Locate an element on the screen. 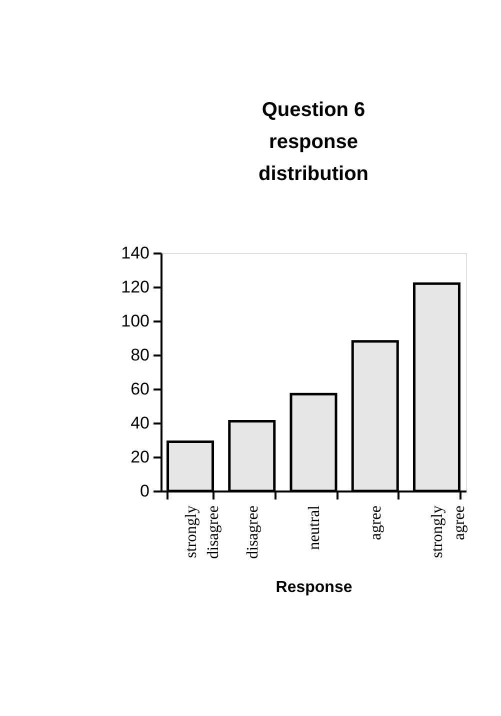  x-tick-label: disagree is located at coordinates (253, 532).